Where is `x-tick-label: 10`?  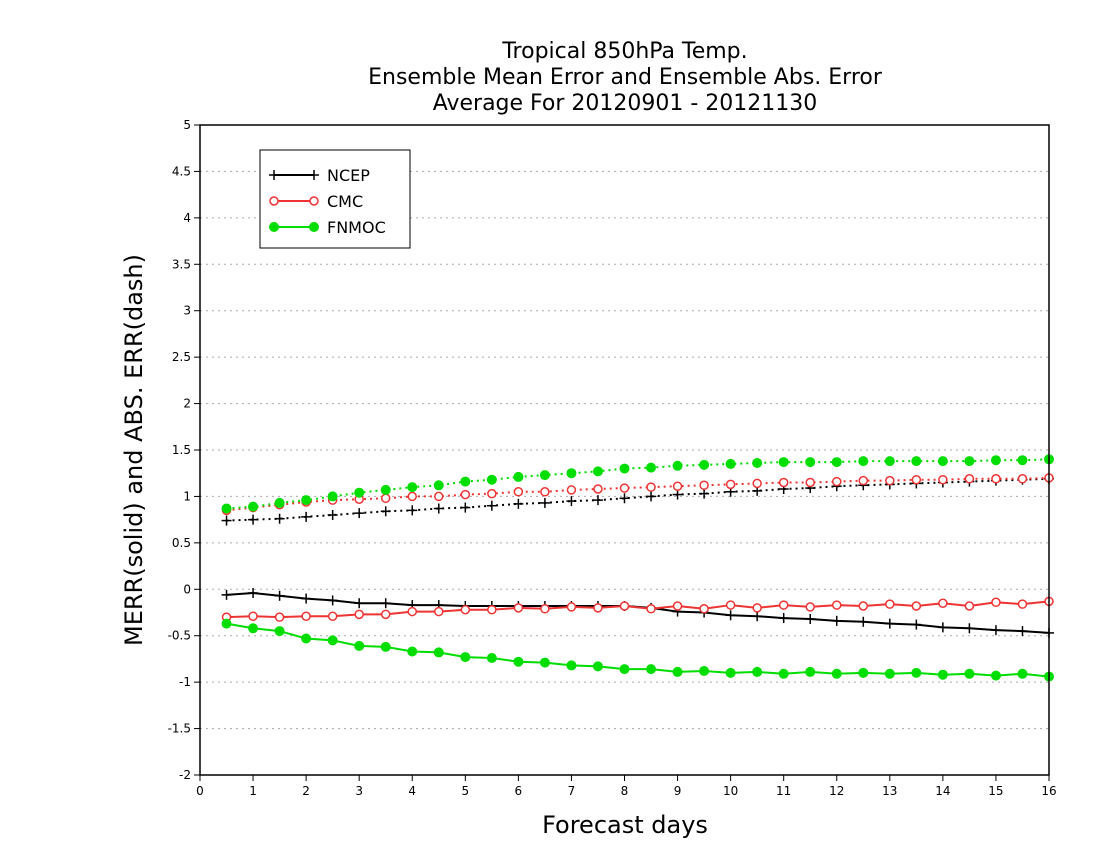
x-tick-label: 10 is located at coordinates (730, 791).